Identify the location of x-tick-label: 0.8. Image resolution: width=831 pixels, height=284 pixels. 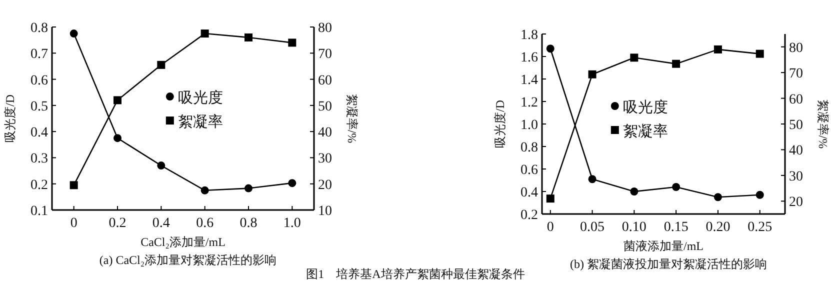
(249, 223).